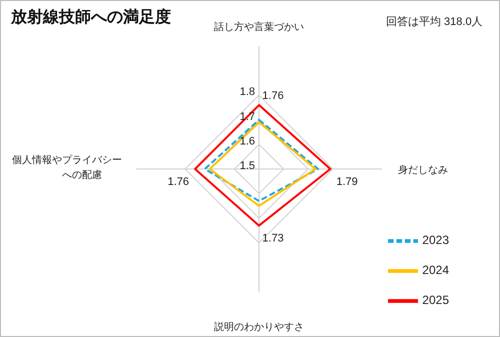  Describe the element at coordinates (347, 182) in the screenshot. I see `data-label: 1.79` at that location.